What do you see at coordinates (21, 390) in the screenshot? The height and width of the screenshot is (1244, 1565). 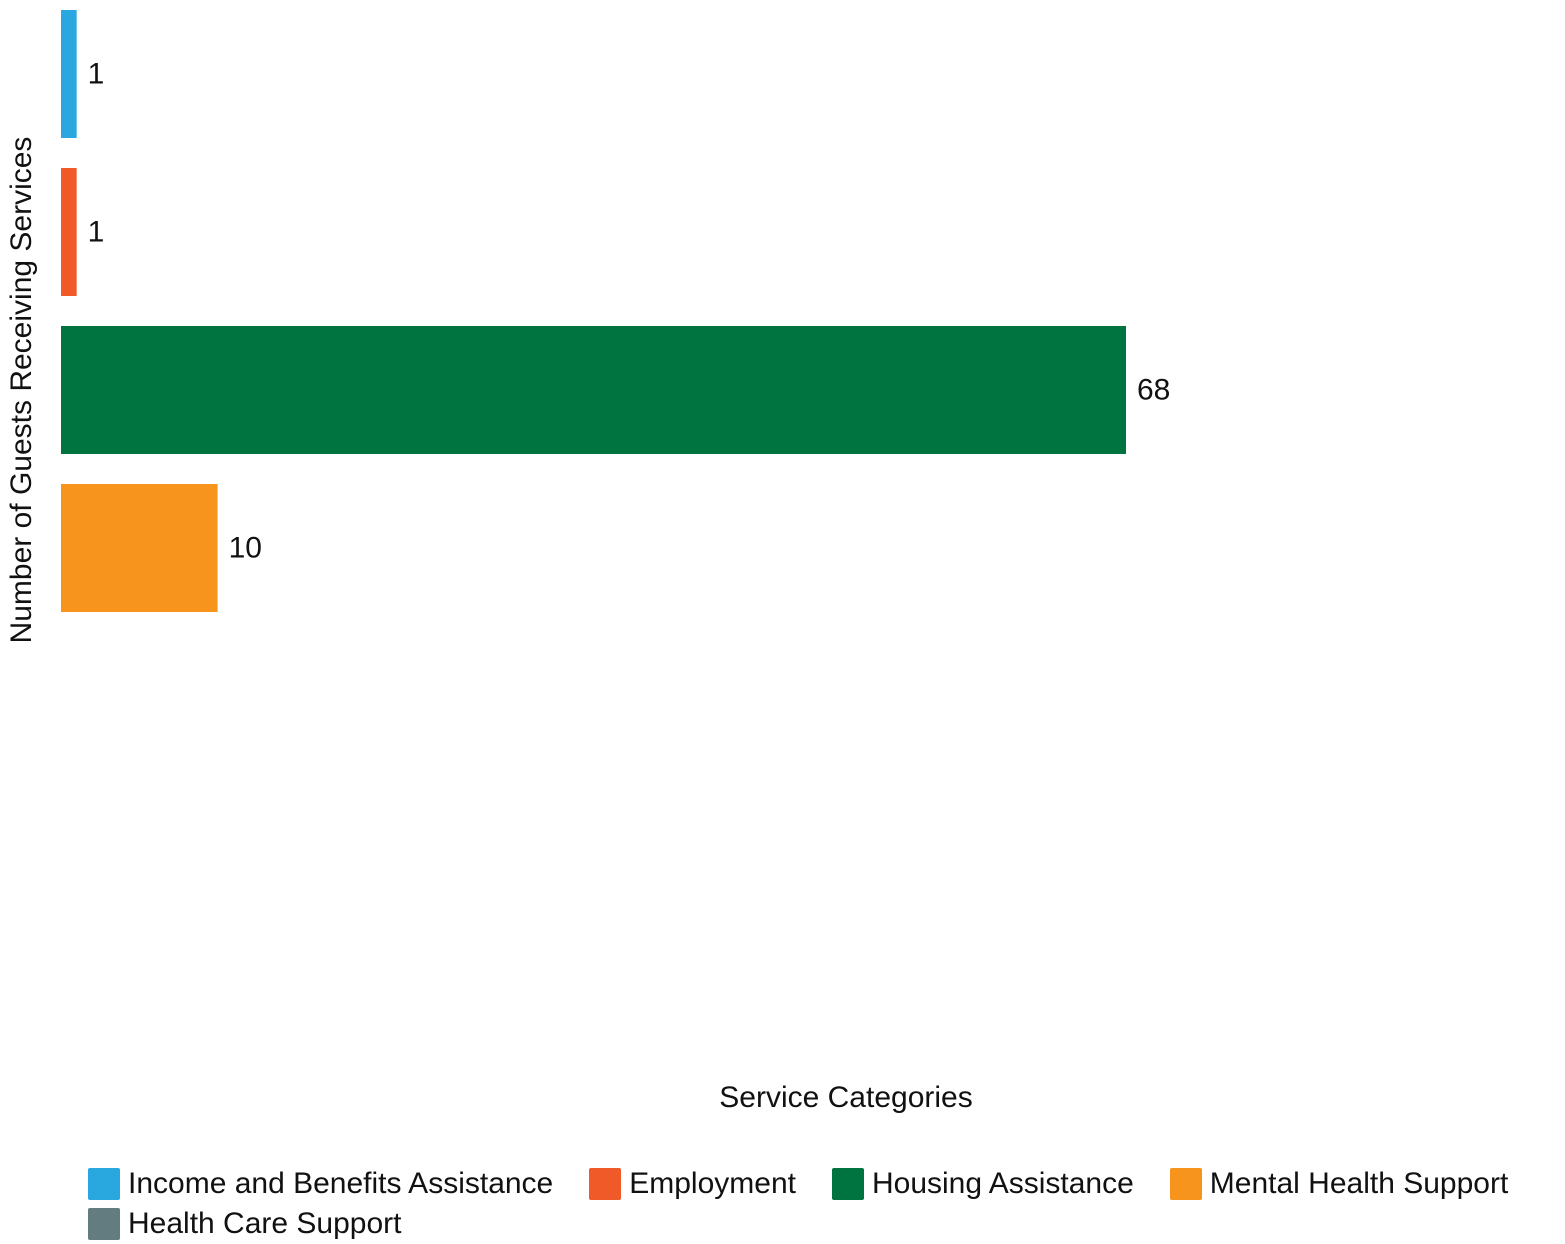 I see `y-axis-label: Number of Guests Receiving Services` at bounding box center [21, 390].